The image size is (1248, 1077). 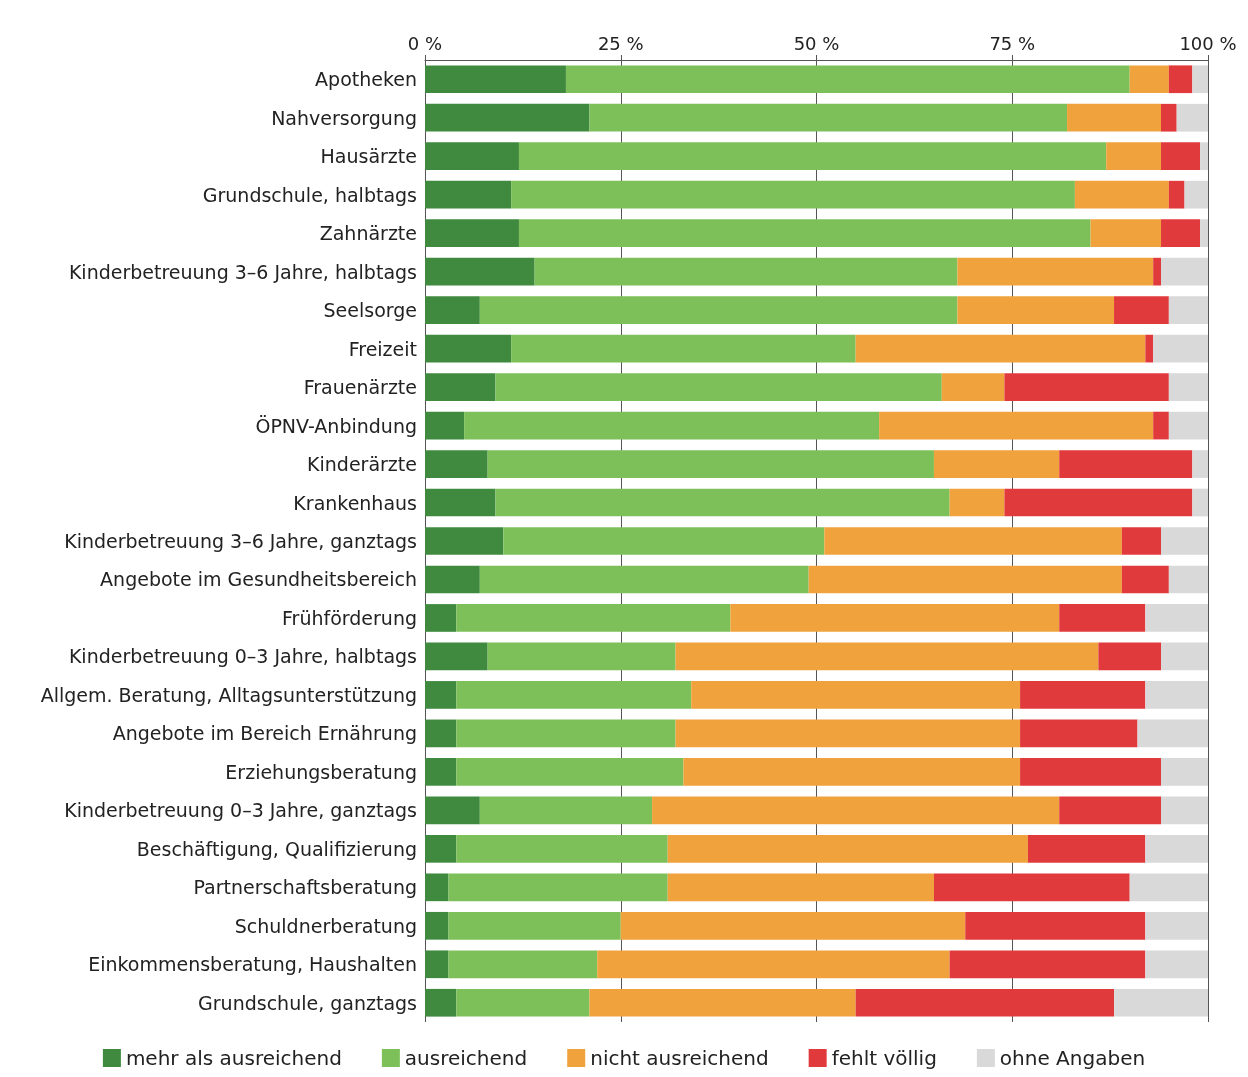 What do you see at coordinates (305, 887) in the screenshot?
I see `y-tick-label: Partnerschaftsberatung` at bounding box center [305, 887].